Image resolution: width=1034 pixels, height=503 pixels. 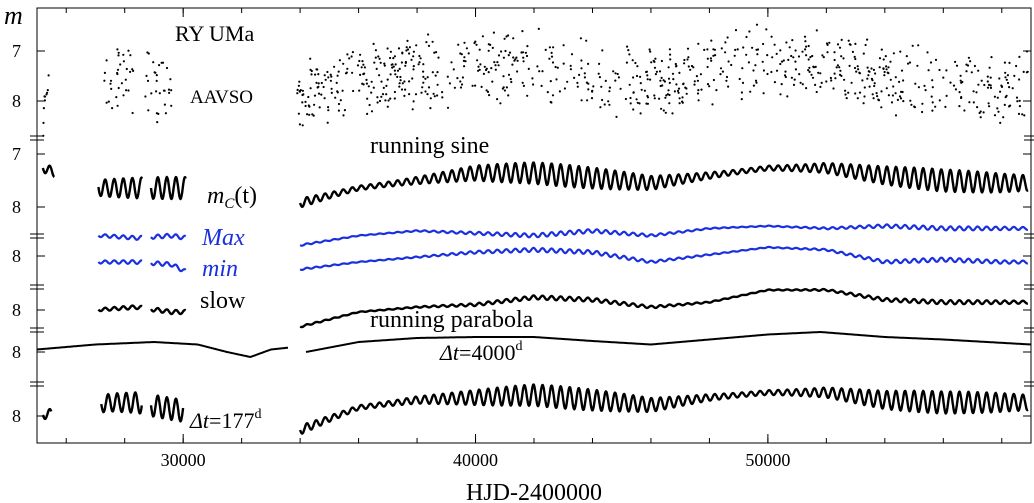 I want to click on min-label: min, so click(x=220, y=269).